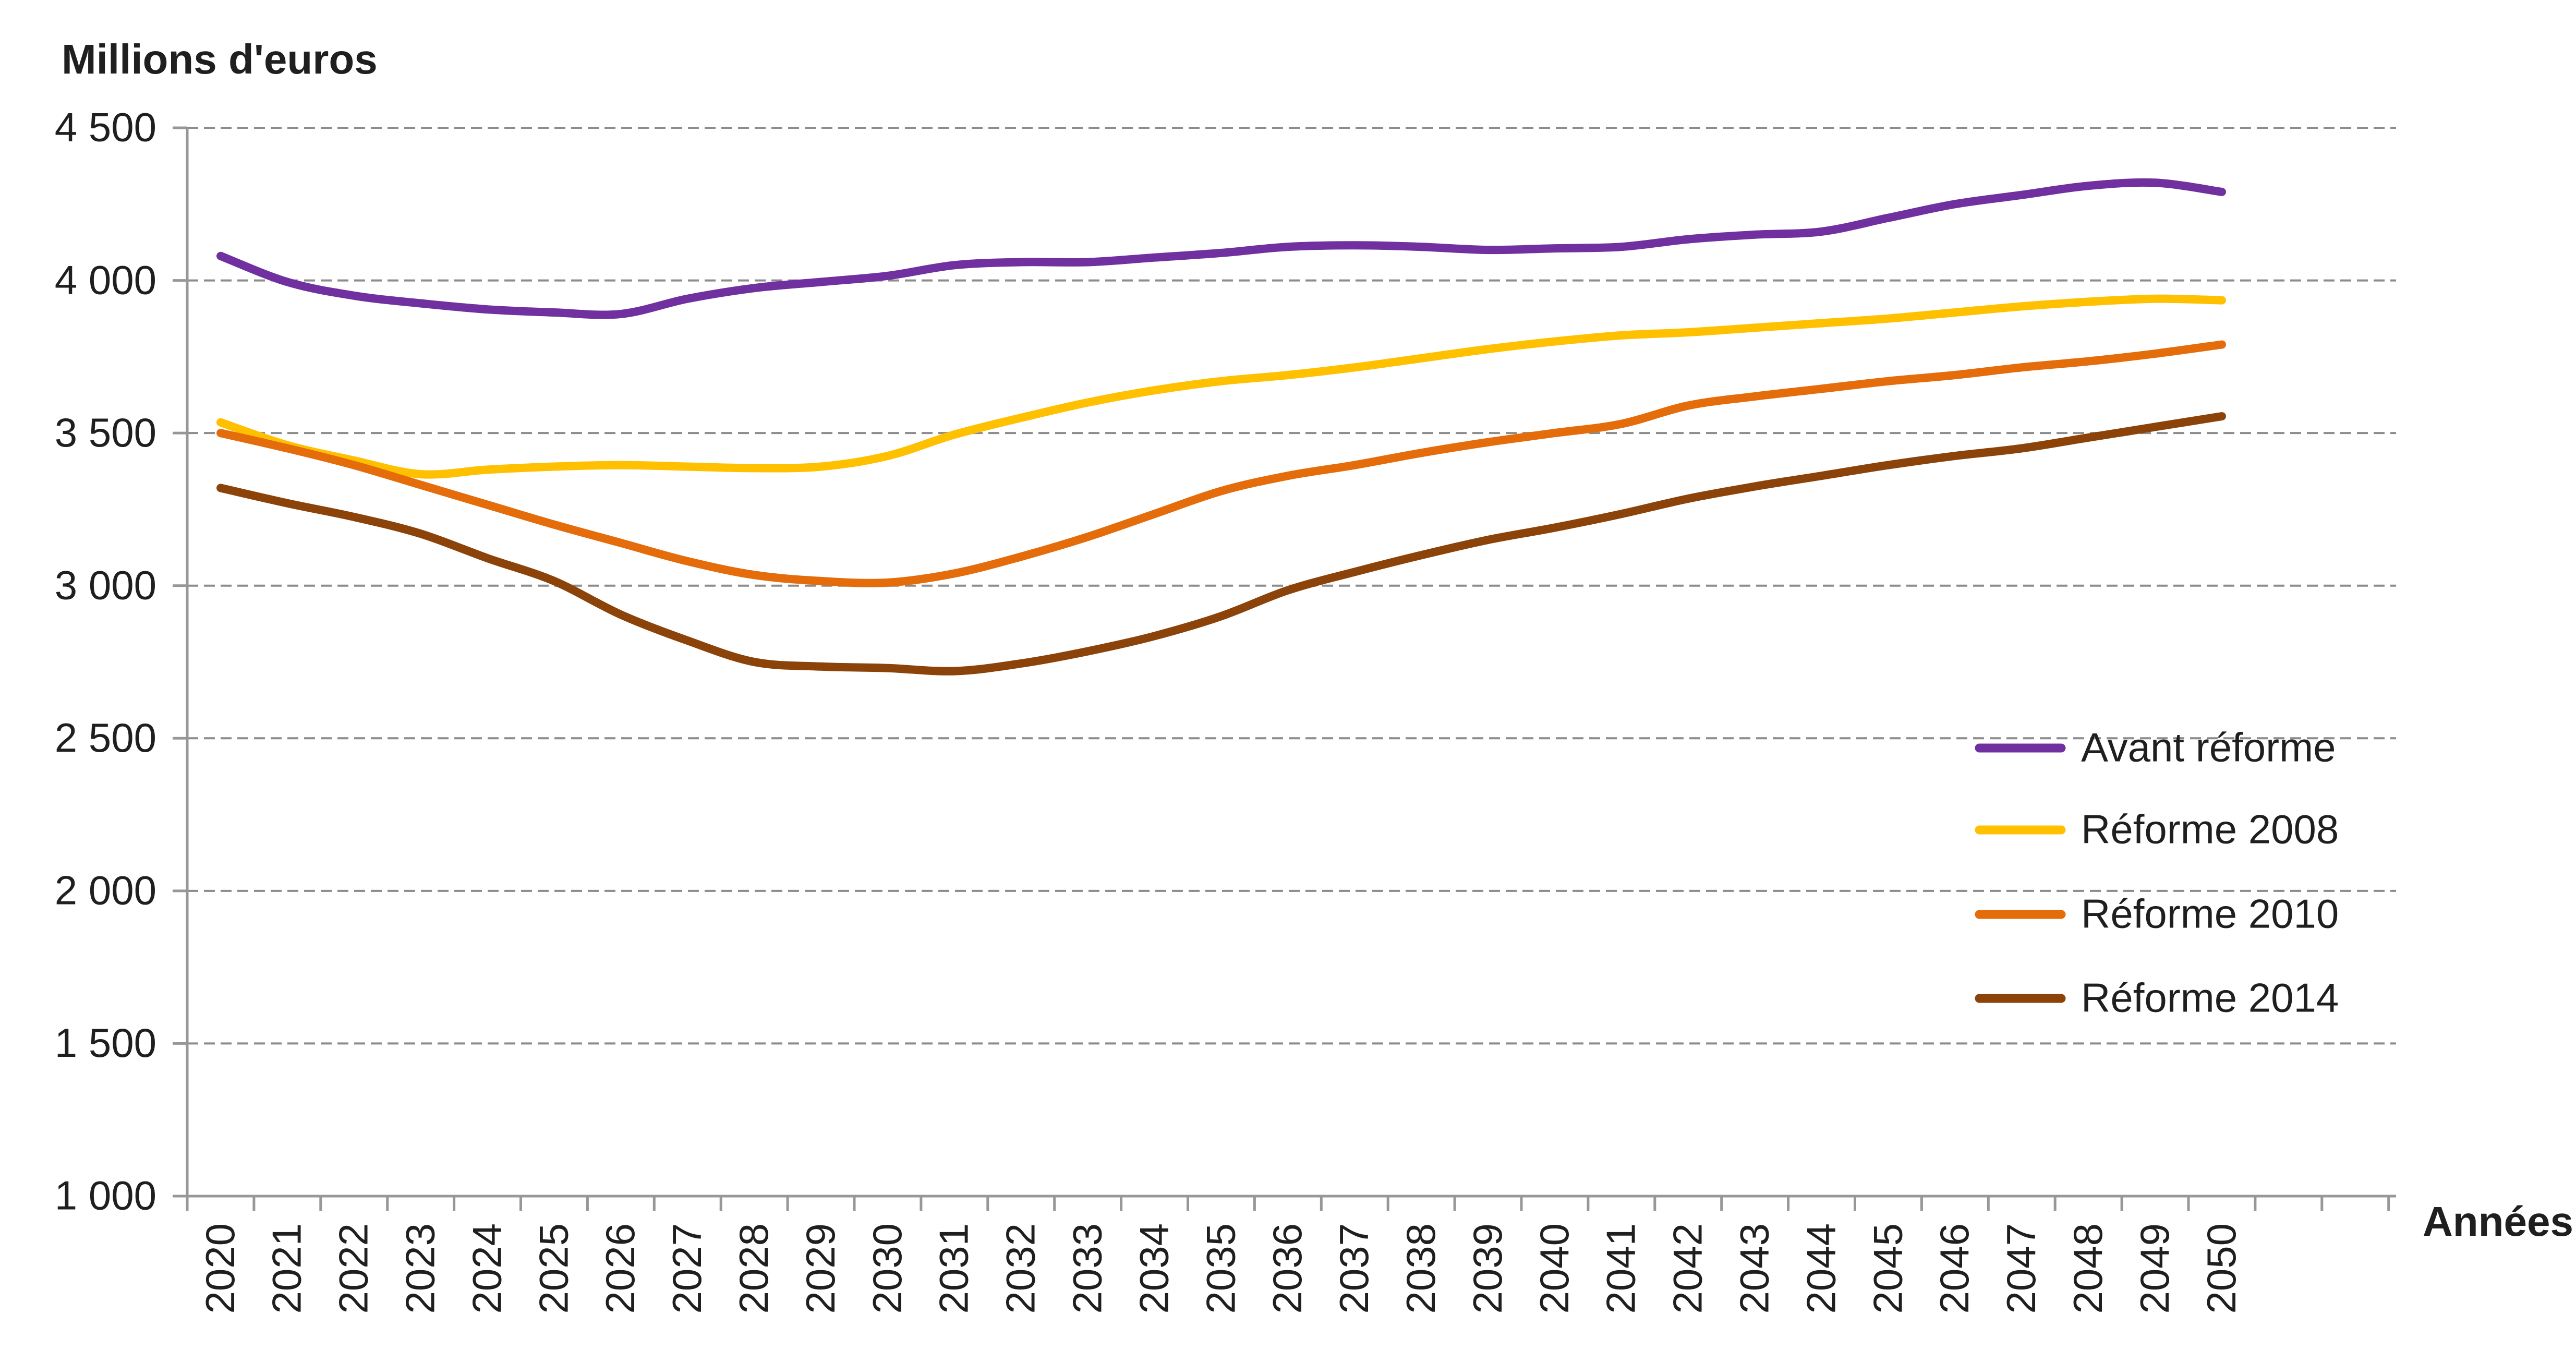 The width and height of the screenshot is (2576, 1362). I want to click on series-line-avant-reforme, so click(1221, 248).